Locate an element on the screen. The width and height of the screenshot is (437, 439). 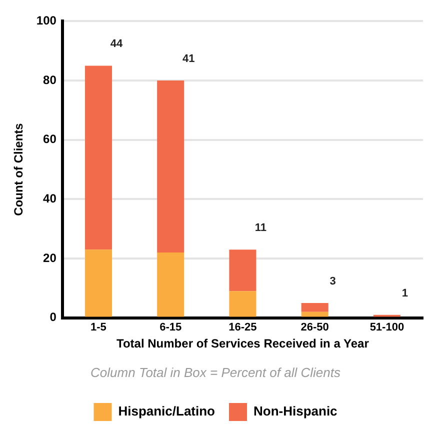
y-tick-label: 60 is located at coordinates (50, 139).